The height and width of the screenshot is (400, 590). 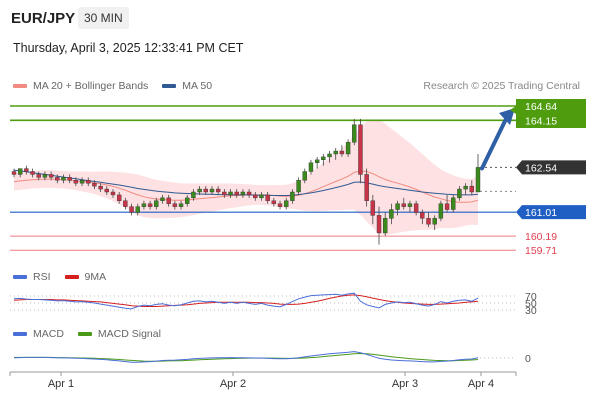 What do you see at coordinates (531, 311) in the screenshot?
I see `rsi-tick-label: 30` at bounding box center [531, 311].